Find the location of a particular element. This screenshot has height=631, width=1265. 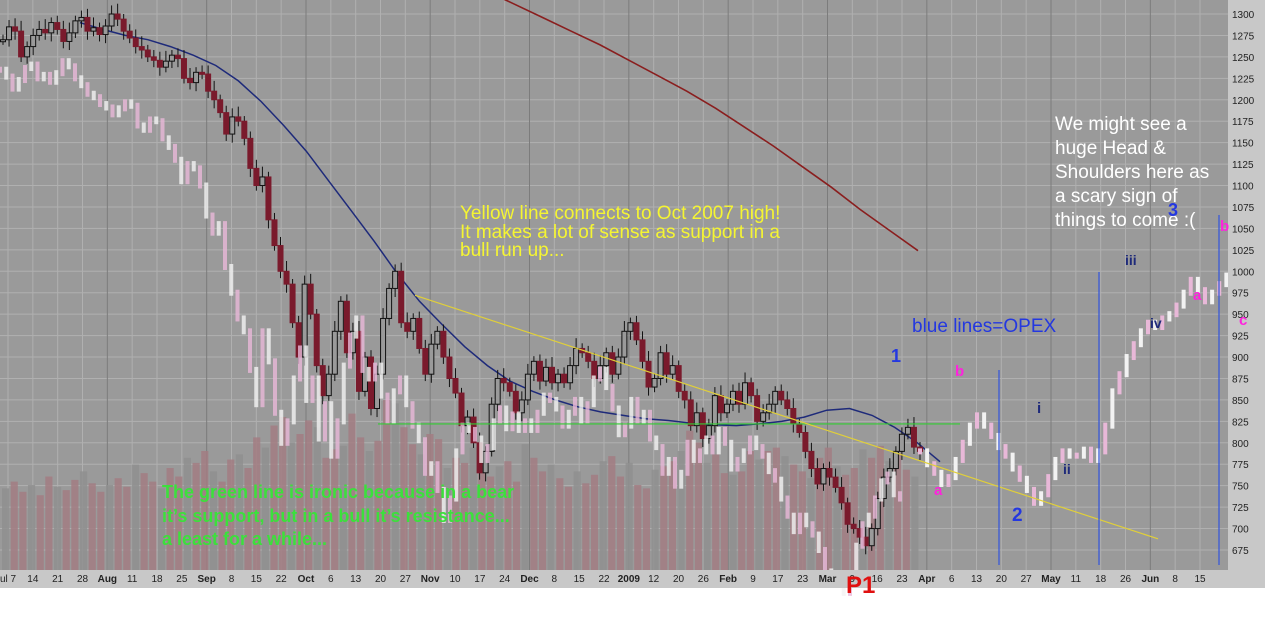

price-tick-label: 1025 is located at coordinates (1243, 251).